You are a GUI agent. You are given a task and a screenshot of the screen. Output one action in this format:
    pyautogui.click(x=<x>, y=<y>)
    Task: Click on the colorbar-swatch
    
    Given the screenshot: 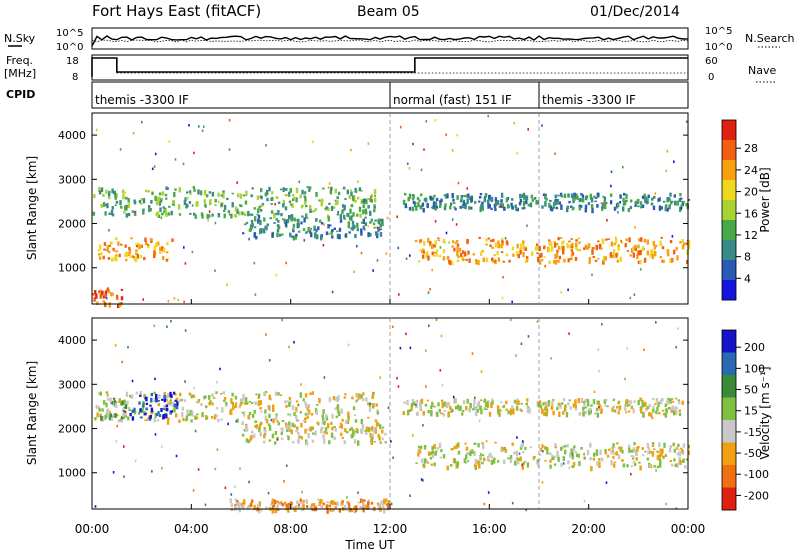 What is the action you would take?
    pyautogui.click(x=729, y=409)
    